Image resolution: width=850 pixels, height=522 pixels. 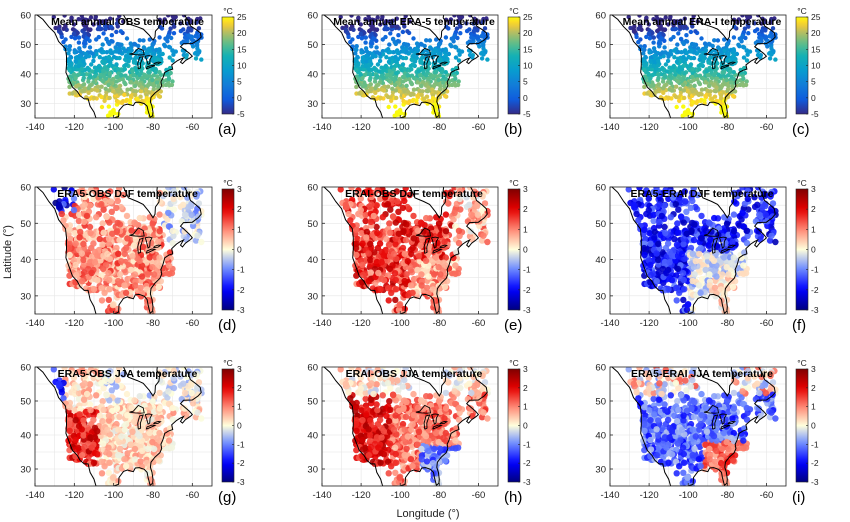 I want to click on x-tick-label: -140, so click(x=321, y=323).